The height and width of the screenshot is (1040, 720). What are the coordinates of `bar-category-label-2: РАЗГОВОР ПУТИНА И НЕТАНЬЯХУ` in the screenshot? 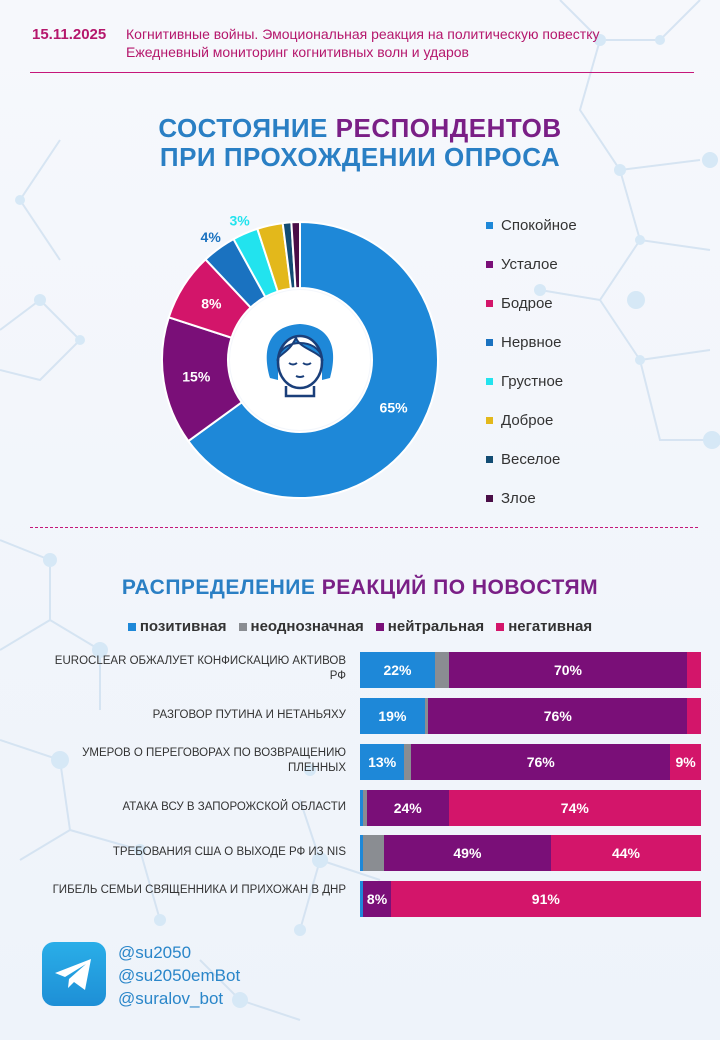 It's located at (249, 715).